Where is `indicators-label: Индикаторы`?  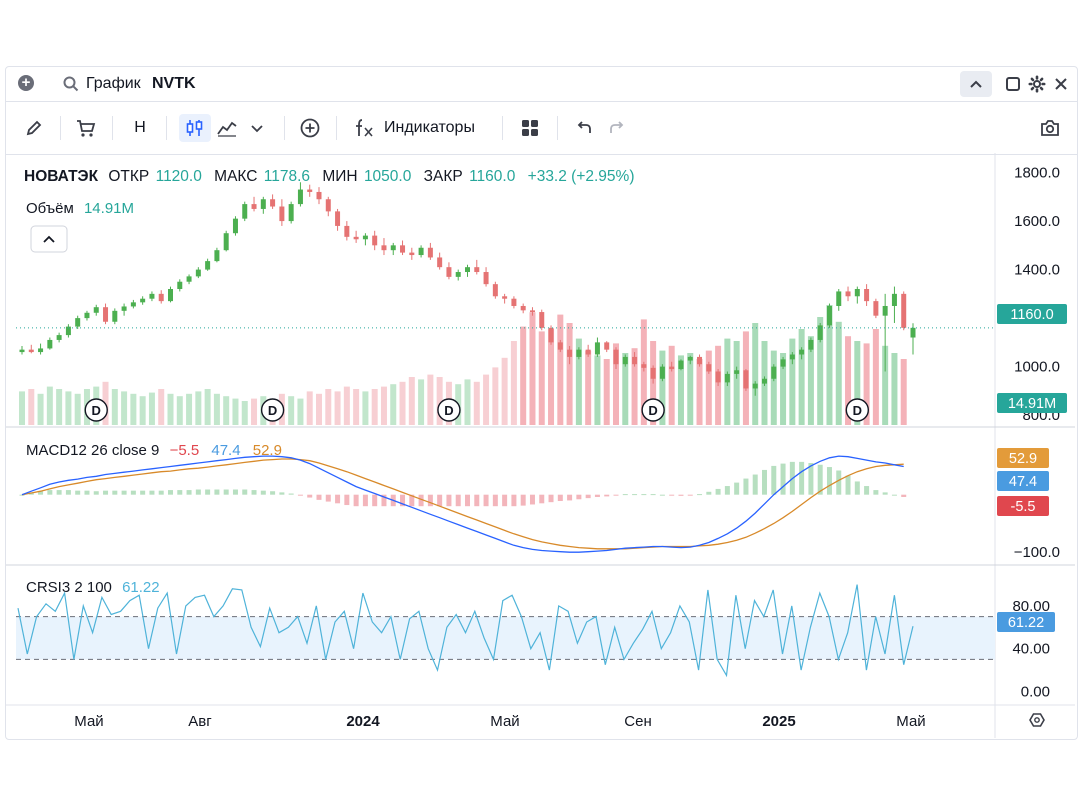 indicators-label: Индикаторы is located at coordinates (429, 127).